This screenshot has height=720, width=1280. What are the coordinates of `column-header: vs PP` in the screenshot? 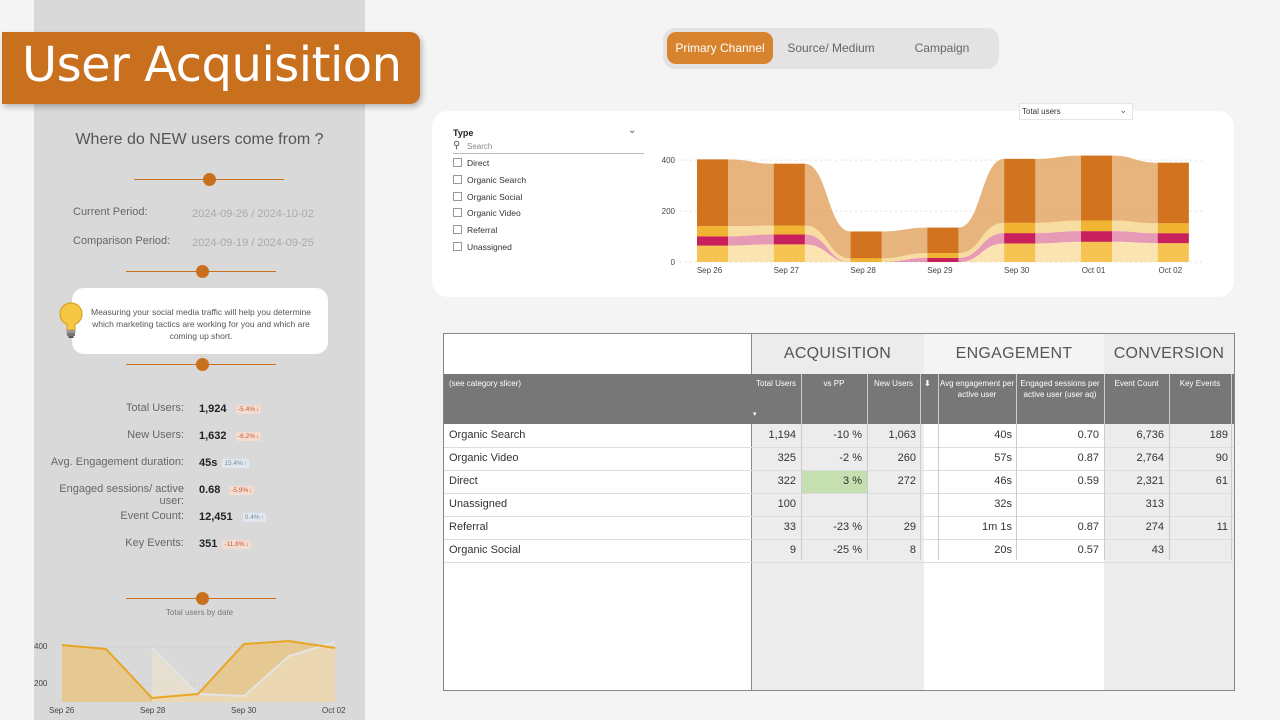 It's located at (834, 383).